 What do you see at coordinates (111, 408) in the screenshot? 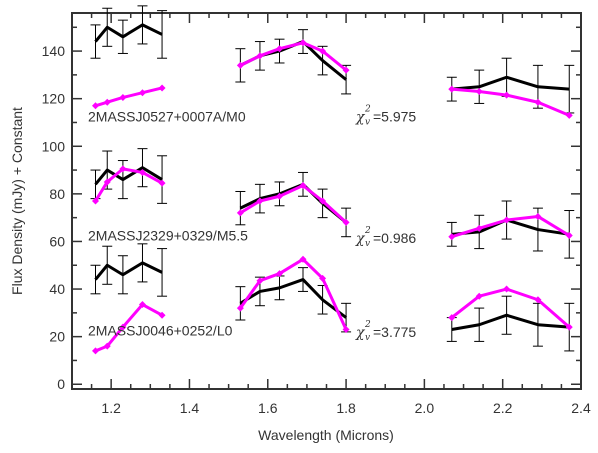
I see `x-tick-label: 1.2` at bounding box center [111, 408].